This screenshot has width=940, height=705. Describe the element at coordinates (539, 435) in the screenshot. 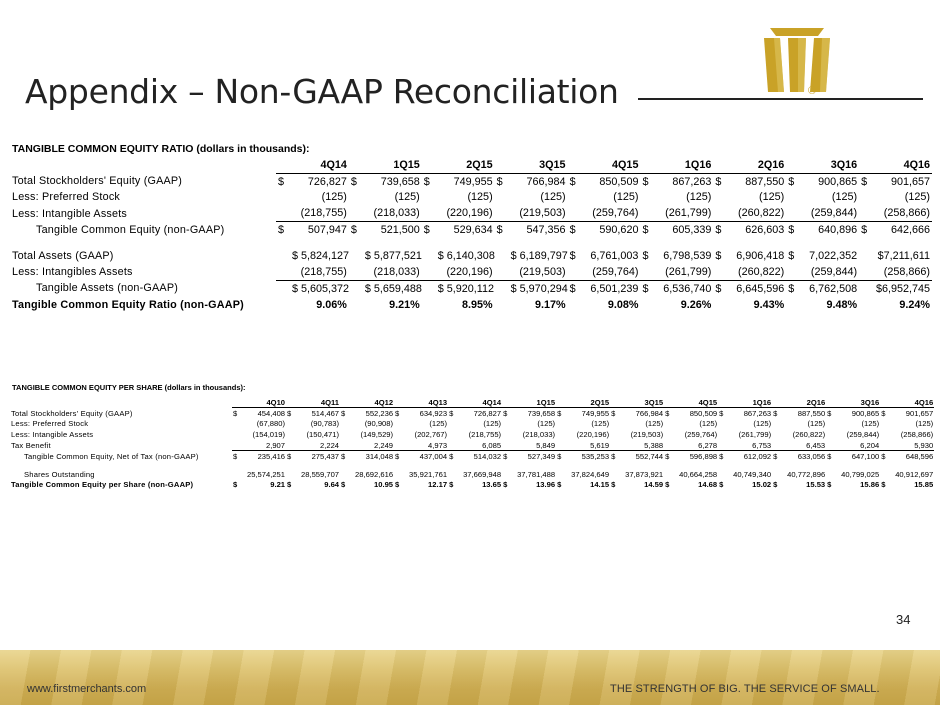

I see `cell-value: (218,033)` at that location.